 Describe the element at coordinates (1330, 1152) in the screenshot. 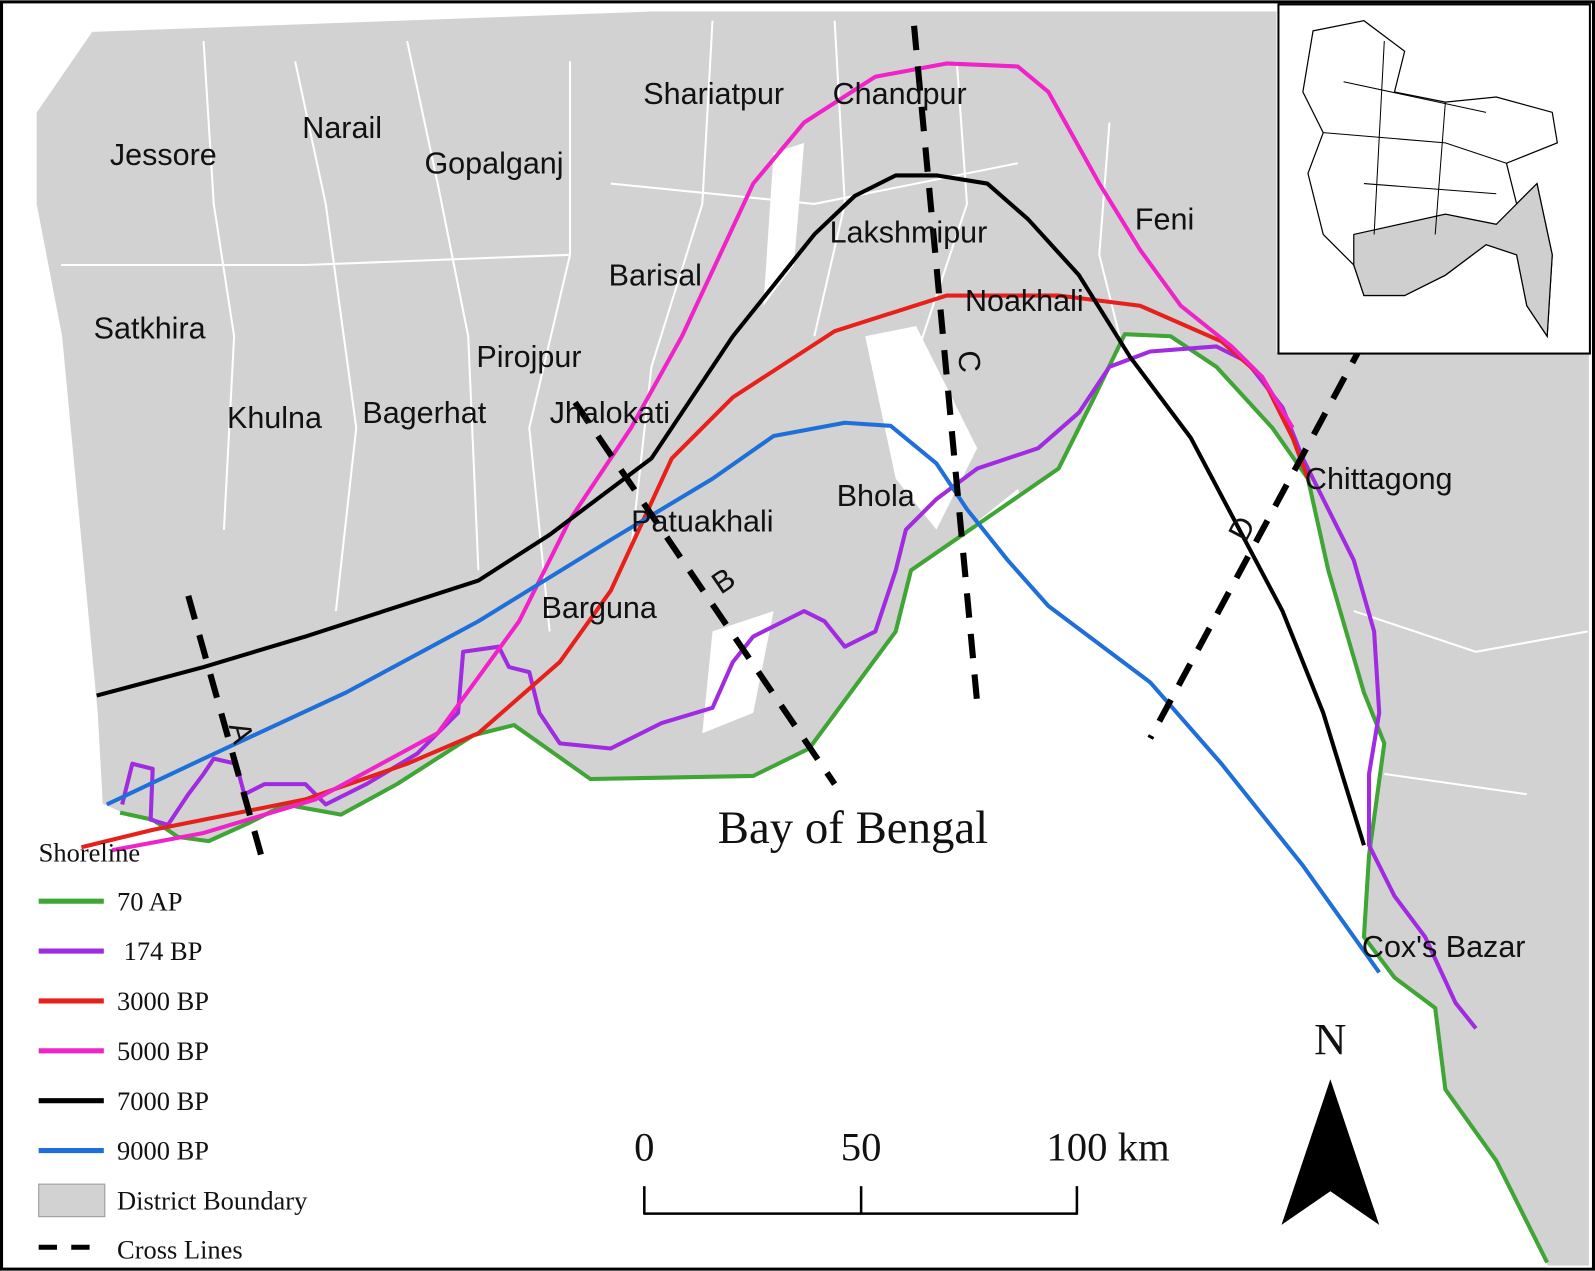

I see `north-arrow` at that location.